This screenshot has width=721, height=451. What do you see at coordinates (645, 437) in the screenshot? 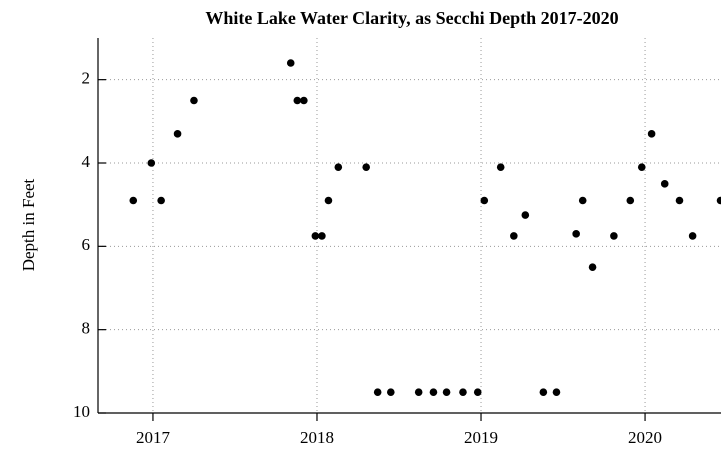
I see `x-tick-label: 2020` at bounding box center [645, 437].